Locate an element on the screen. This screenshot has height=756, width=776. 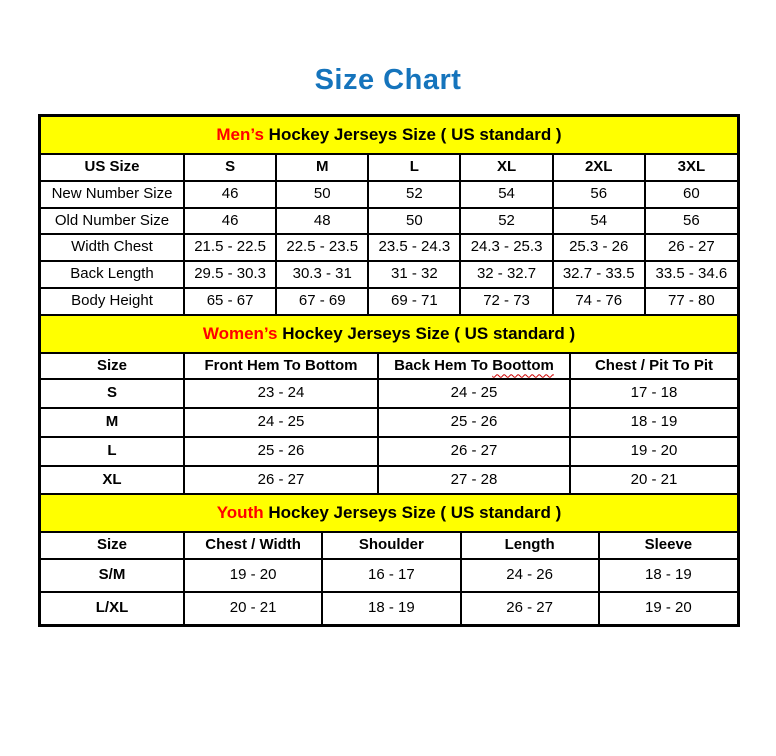
column-header: Chest / Width is located at coordinates (253, 546).